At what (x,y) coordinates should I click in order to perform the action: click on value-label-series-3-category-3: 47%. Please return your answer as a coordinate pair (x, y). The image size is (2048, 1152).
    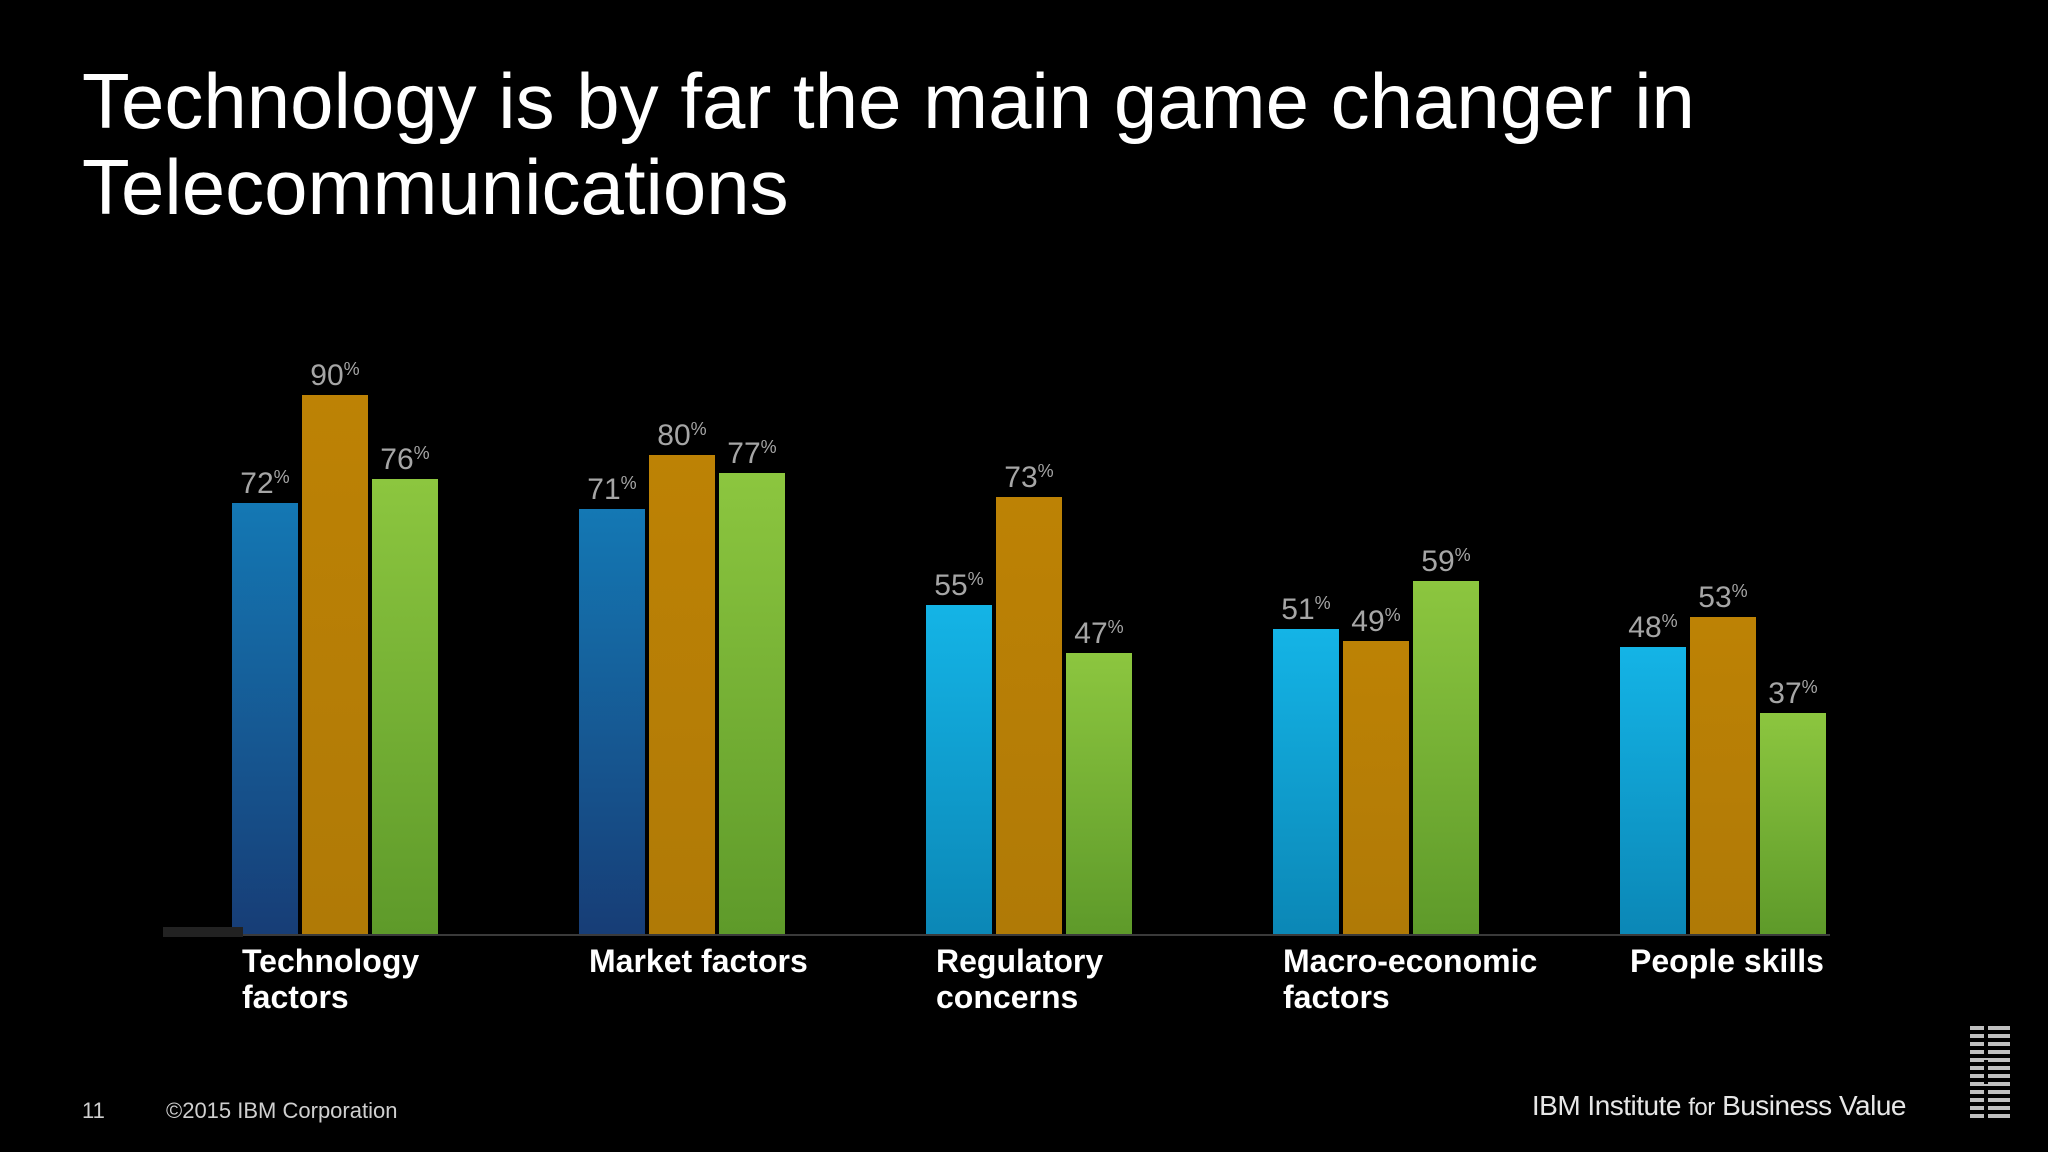
    Looking at the image, I should click on (1098, 633).